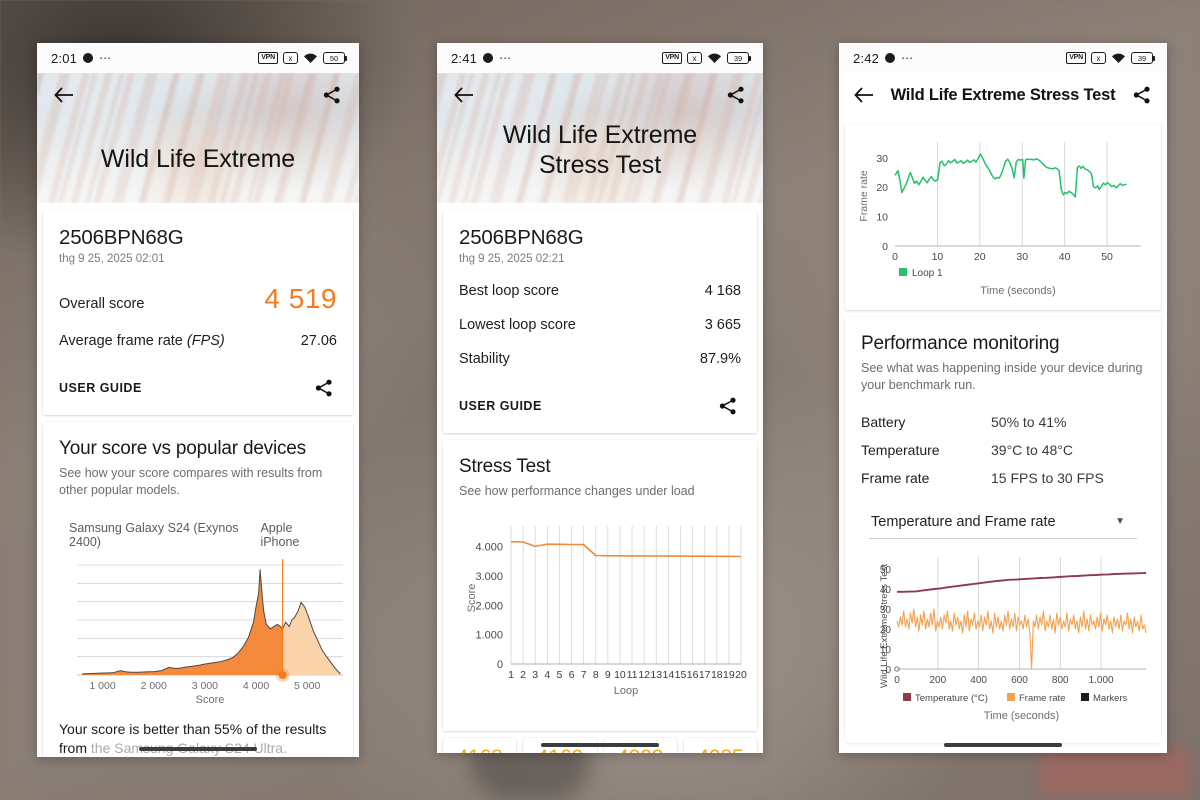  Describe the element at coordinates (640, 749) in the screenshot. I see `loop-score-value: 4008` at that location.